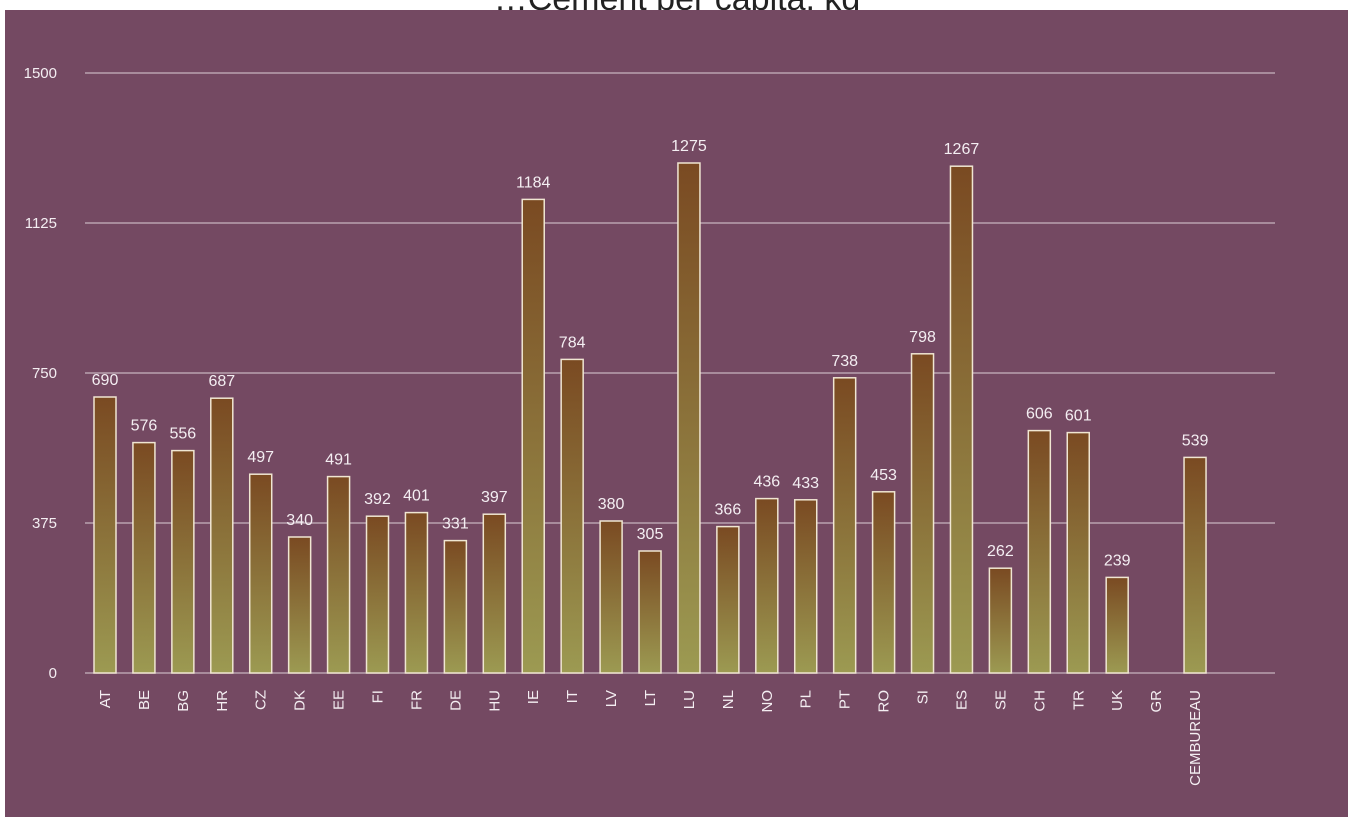 The width and height of the screenshot is (1354, 827). Describe the element at coordinates (416, 700) in the screenshot. I see `category-label-fr: FR` at that location.